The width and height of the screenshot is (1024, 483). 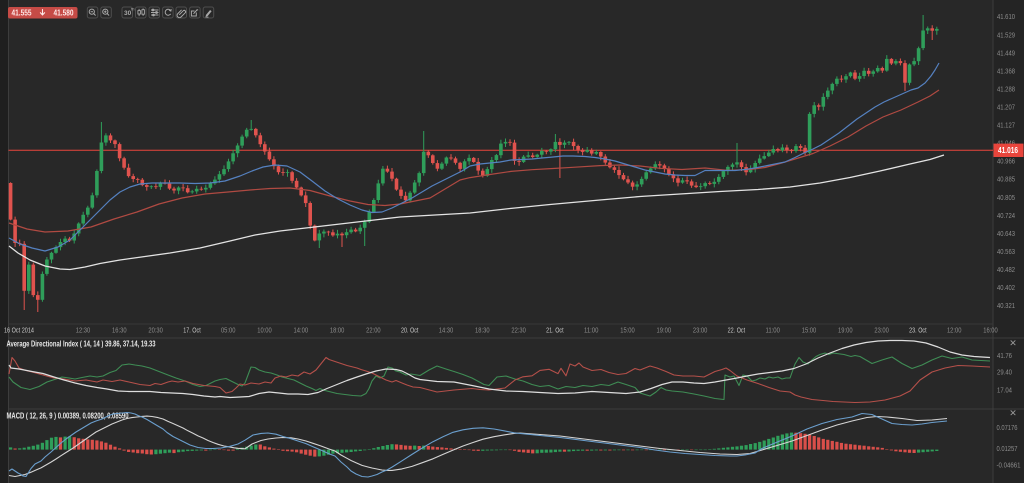 What do you see at coordinates (410, 330) in the screenshot?
I see `svg-text: 20. Oct` at bounding box center [410, 330].